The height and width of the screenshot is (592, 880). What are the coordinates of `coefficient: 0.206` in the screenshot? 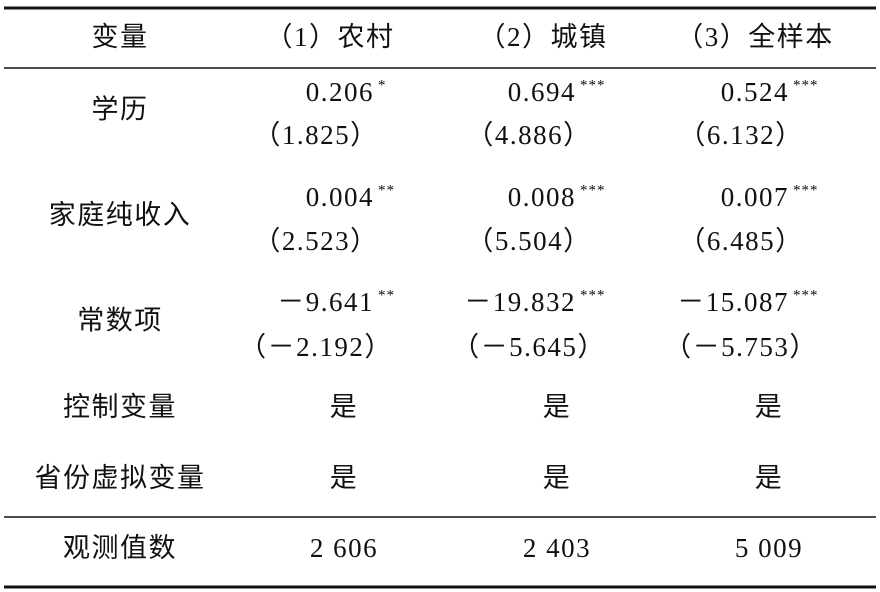 It's located at (340, 92).